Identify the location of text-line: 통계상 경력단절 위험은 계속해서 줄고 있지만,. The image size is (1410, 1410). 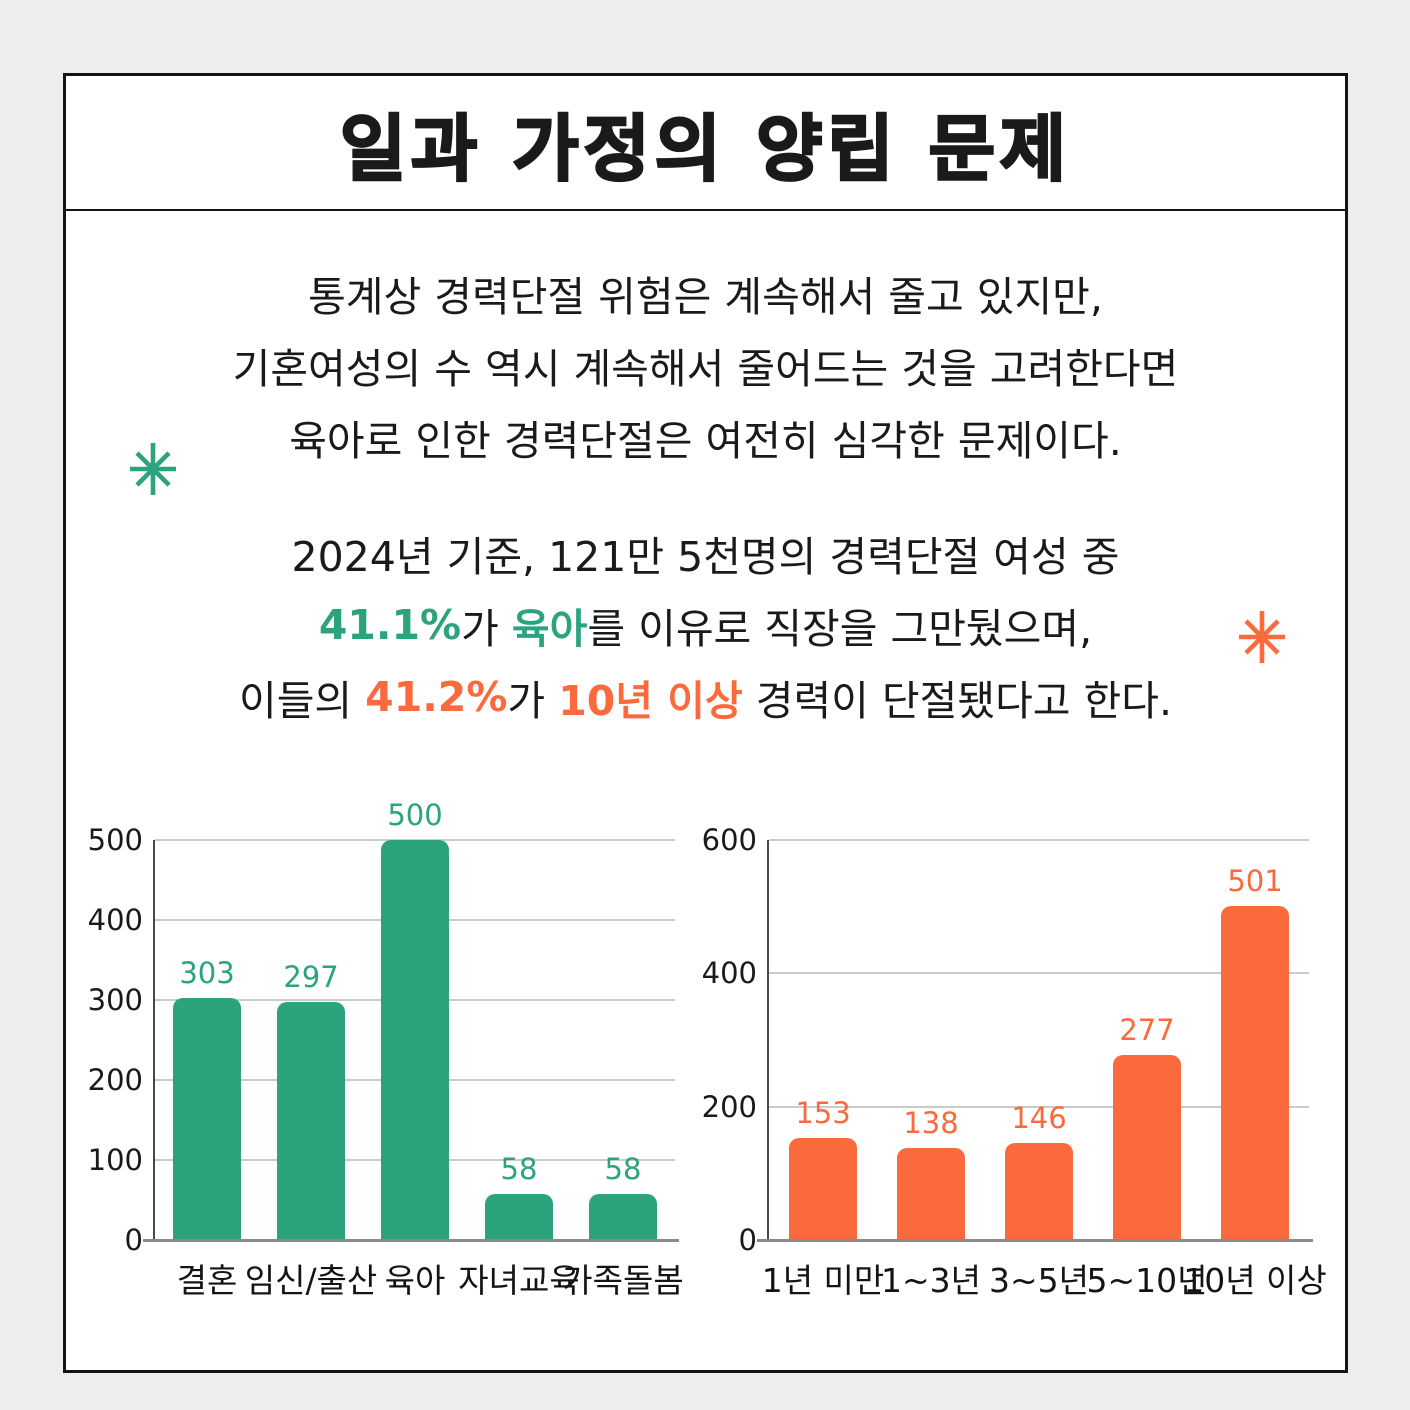
(705, 293).